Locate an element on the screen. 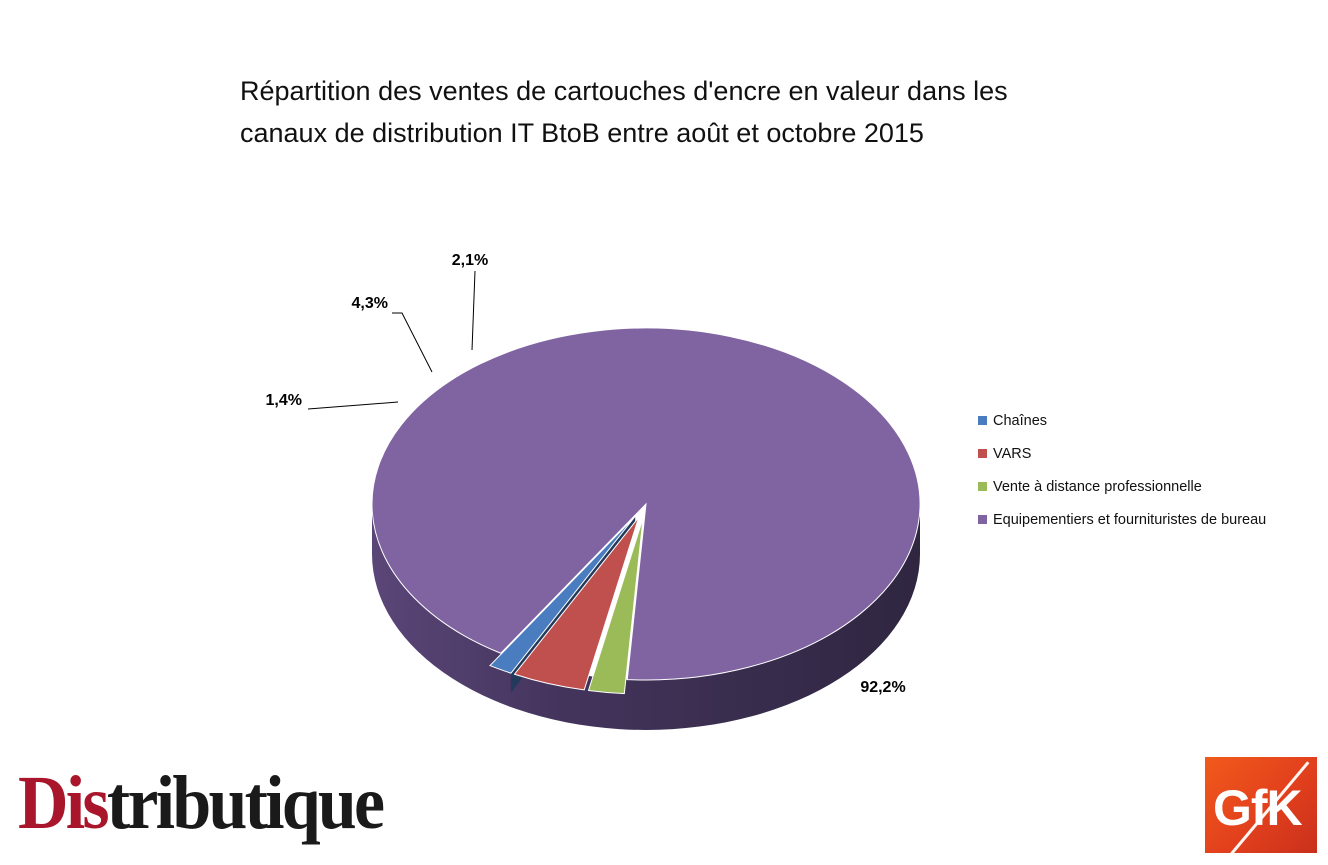 Image resolution: width=1328 pixels, height=865 pixels. legend-label: VARS is located at coordinates (1012, 453).